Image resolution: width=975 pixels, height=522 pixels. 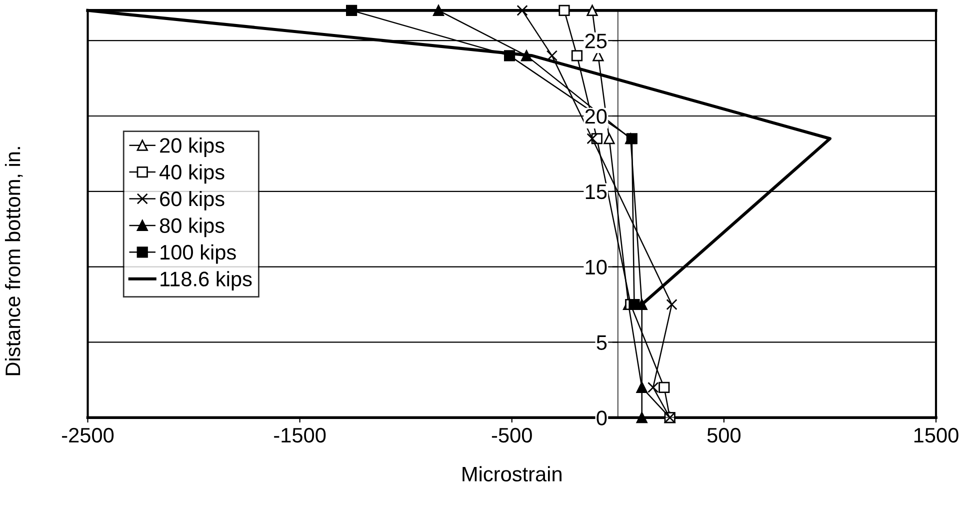 What do you see at coordinates (601, 418) in the screenshot?
I see `y-tick-label: 0` at bounding box center [601, 418].